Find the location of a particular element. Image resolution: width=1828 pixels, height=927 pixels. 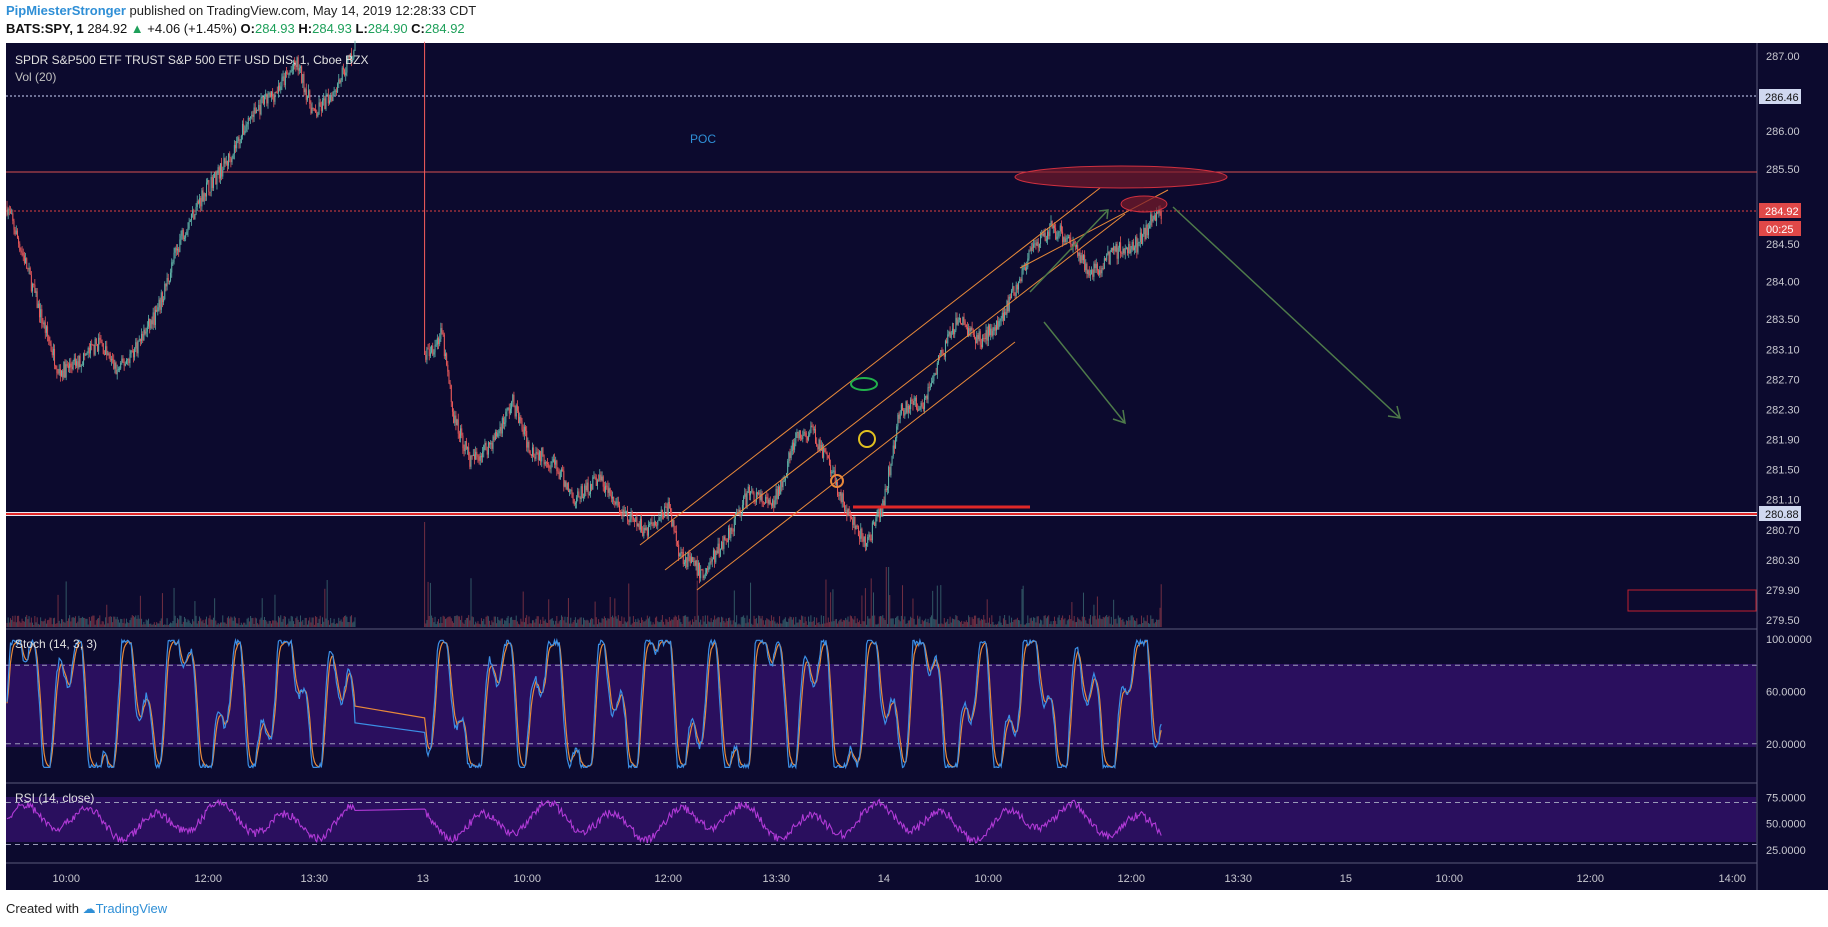

time-tick-label: 10:00 is located at coordinates (989, 879).